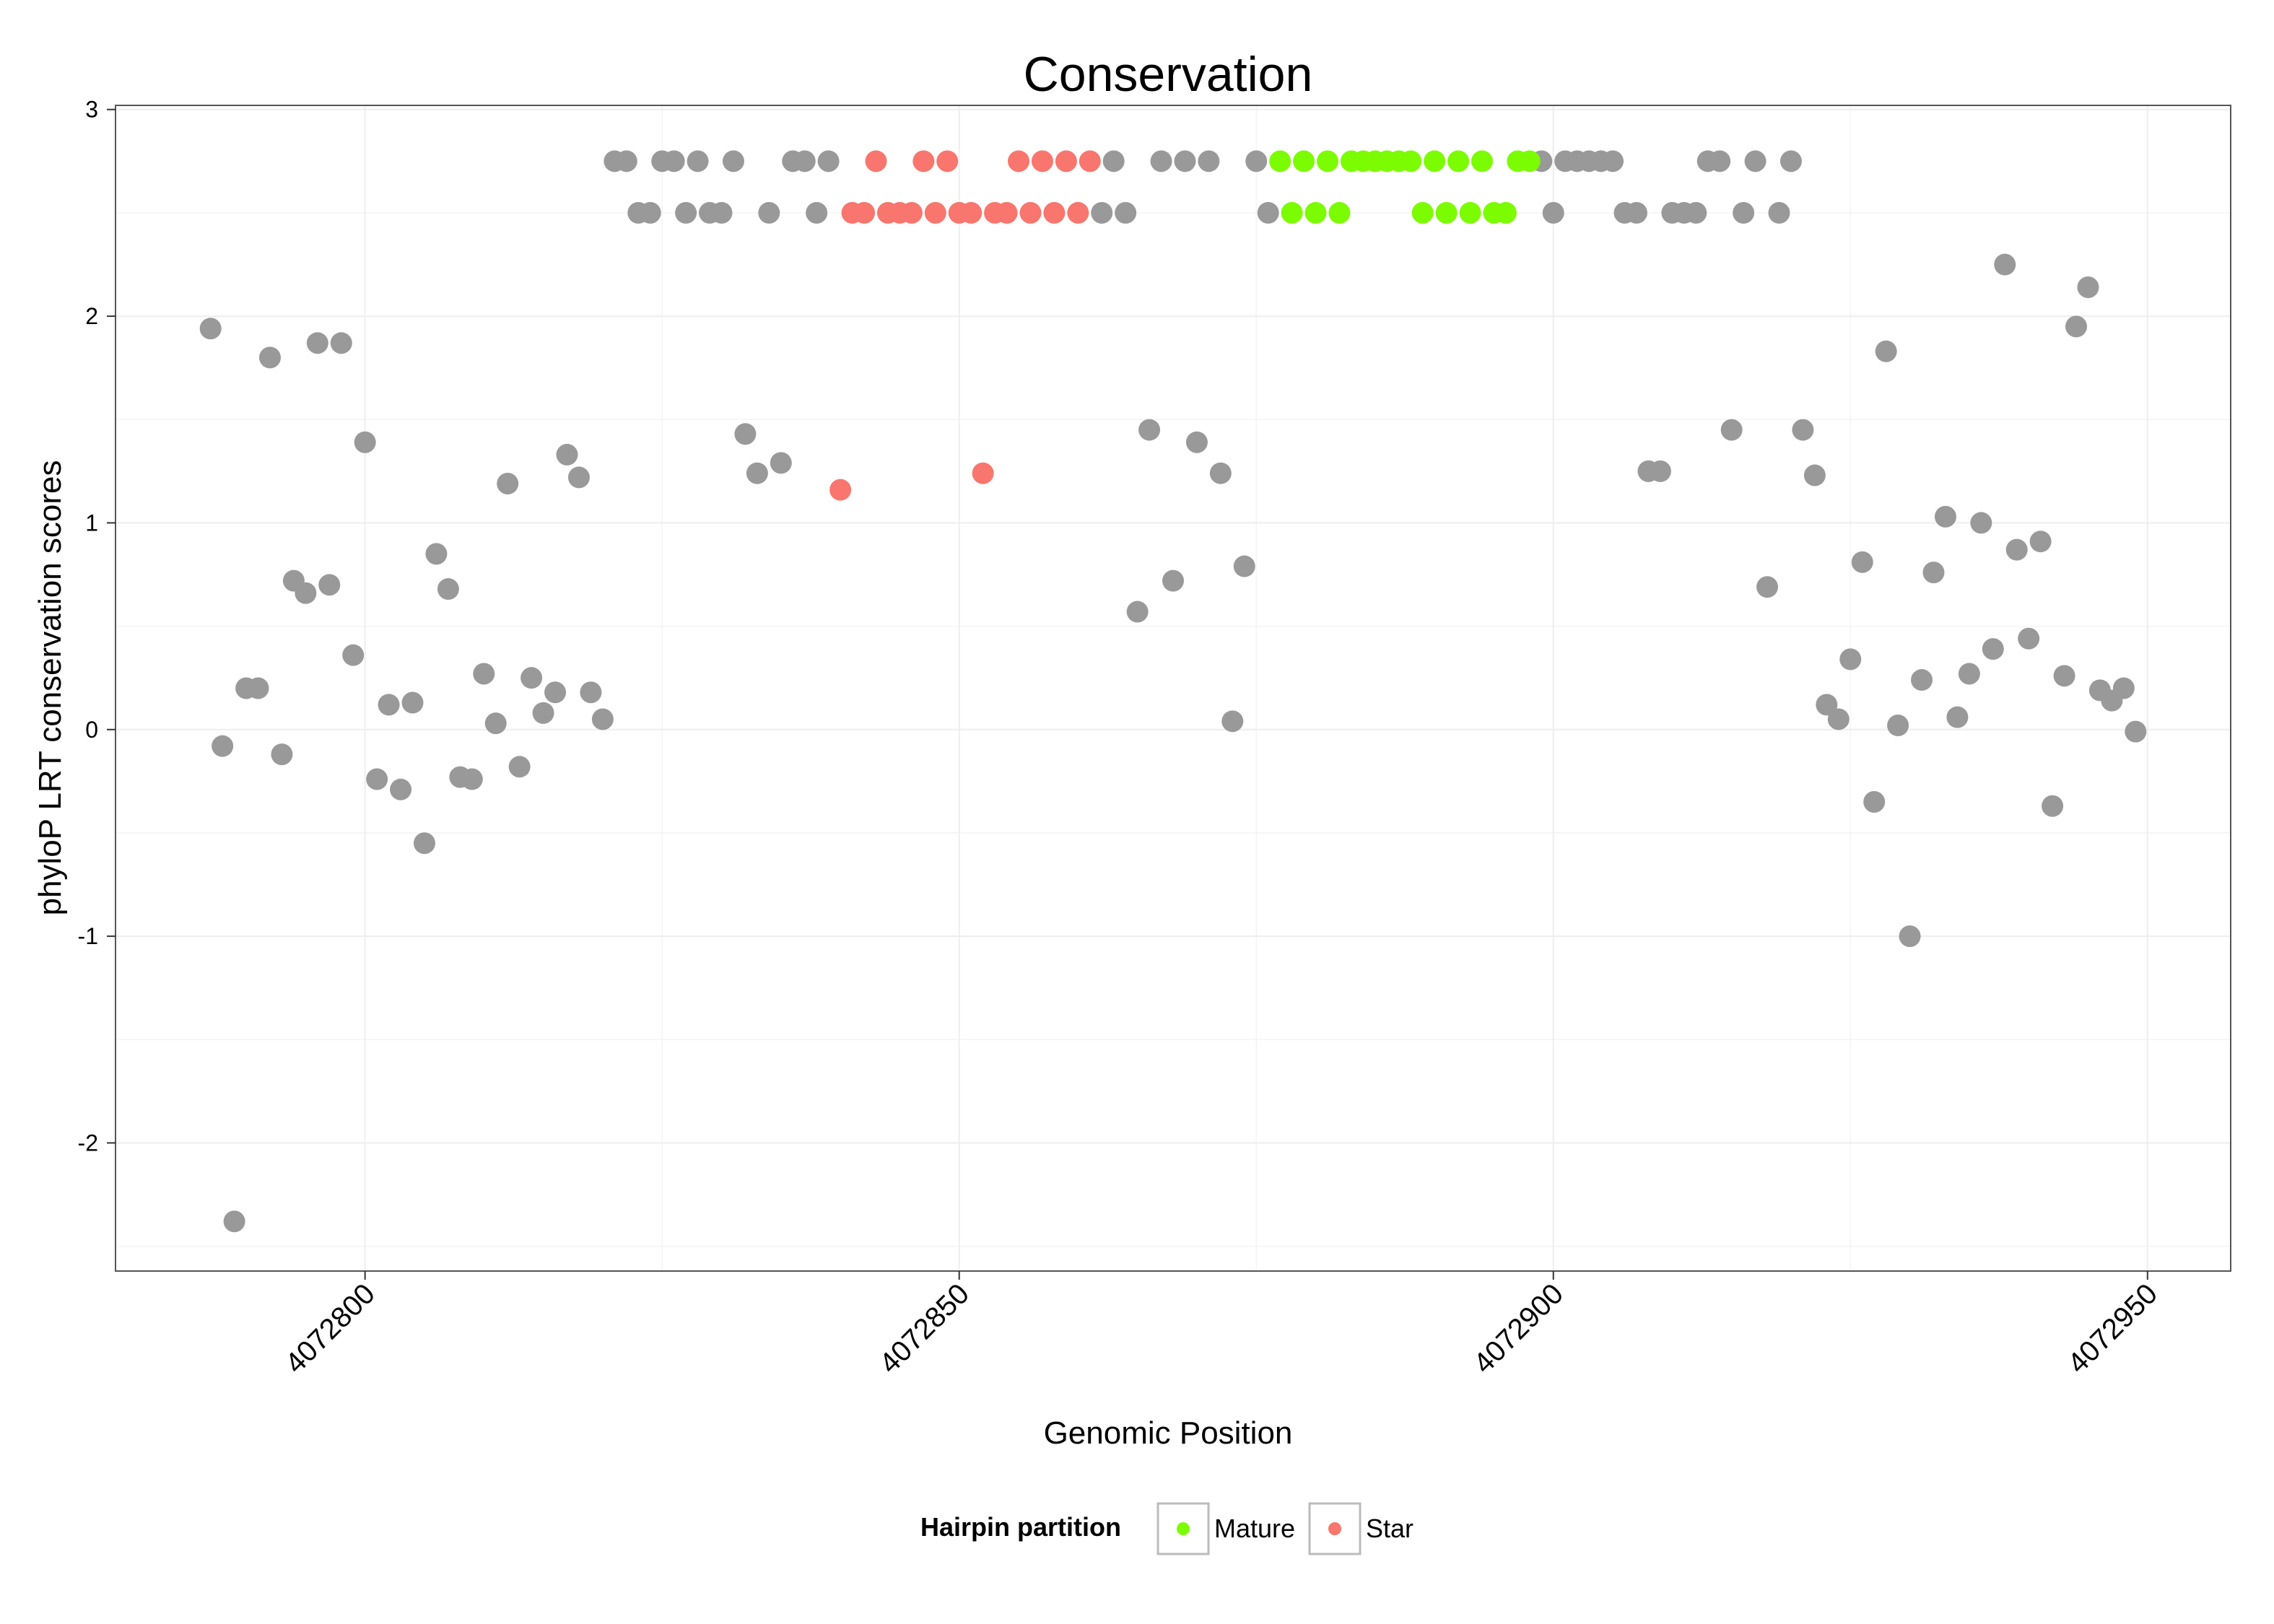  What do you see at coordinates (1167, 1528) in the screenshot?
I see `legend: Hairpin partition Mature Star` at bounding box center [1167, 1528].